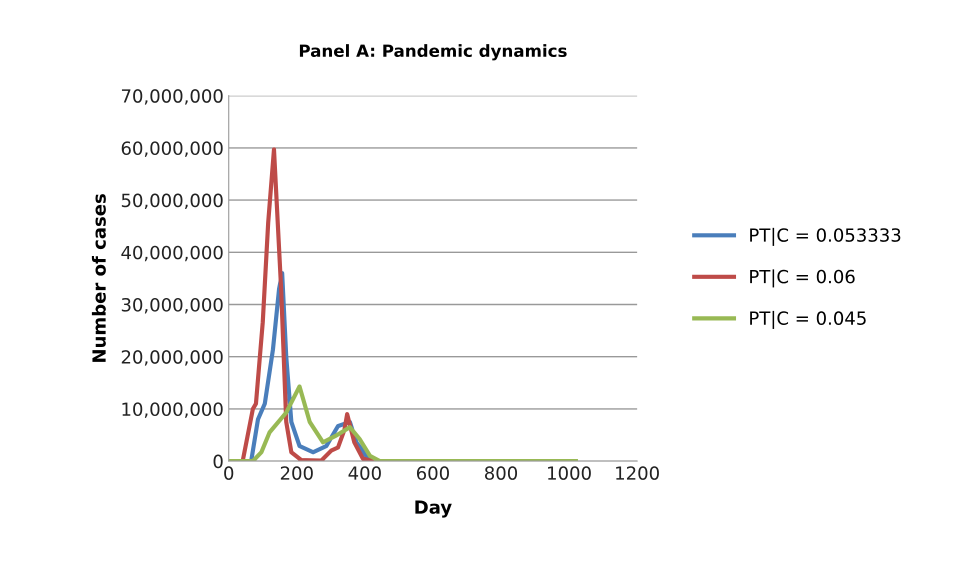 Image resolution: width=961 pixels, height=580 pixels. I want to click on y-tick-label: 60,000,000, so click(172, 149).